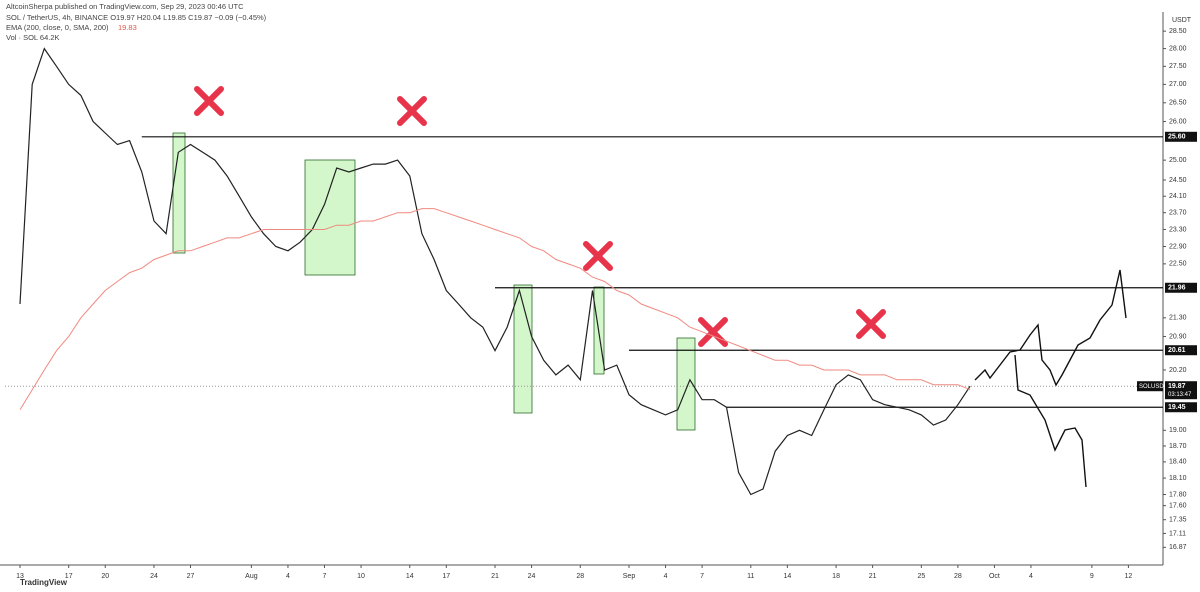 This screenshot has height=592, width=1200. Describe the element at coordinates (20, 576) in the screenshot. I see `x-tick-label: 13` at that location.